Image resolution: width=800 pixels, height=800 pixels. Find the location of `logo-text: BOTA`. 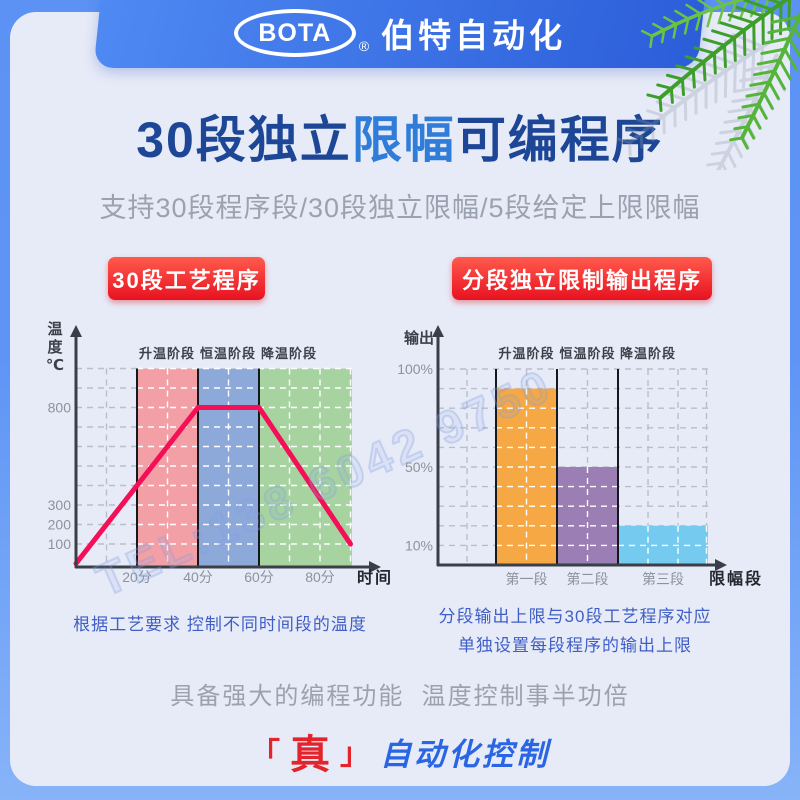

logo-text: BOTA is located at coordinates (295, 32).